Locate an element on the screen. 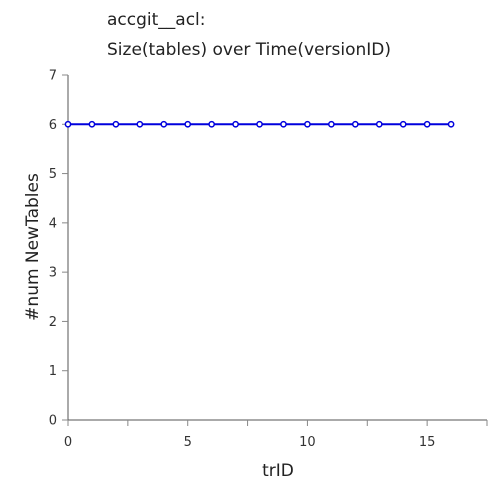 This screenshot has width=500, height=500. x-axis: 0 5 10 15 is located at coordinates (276, 434).